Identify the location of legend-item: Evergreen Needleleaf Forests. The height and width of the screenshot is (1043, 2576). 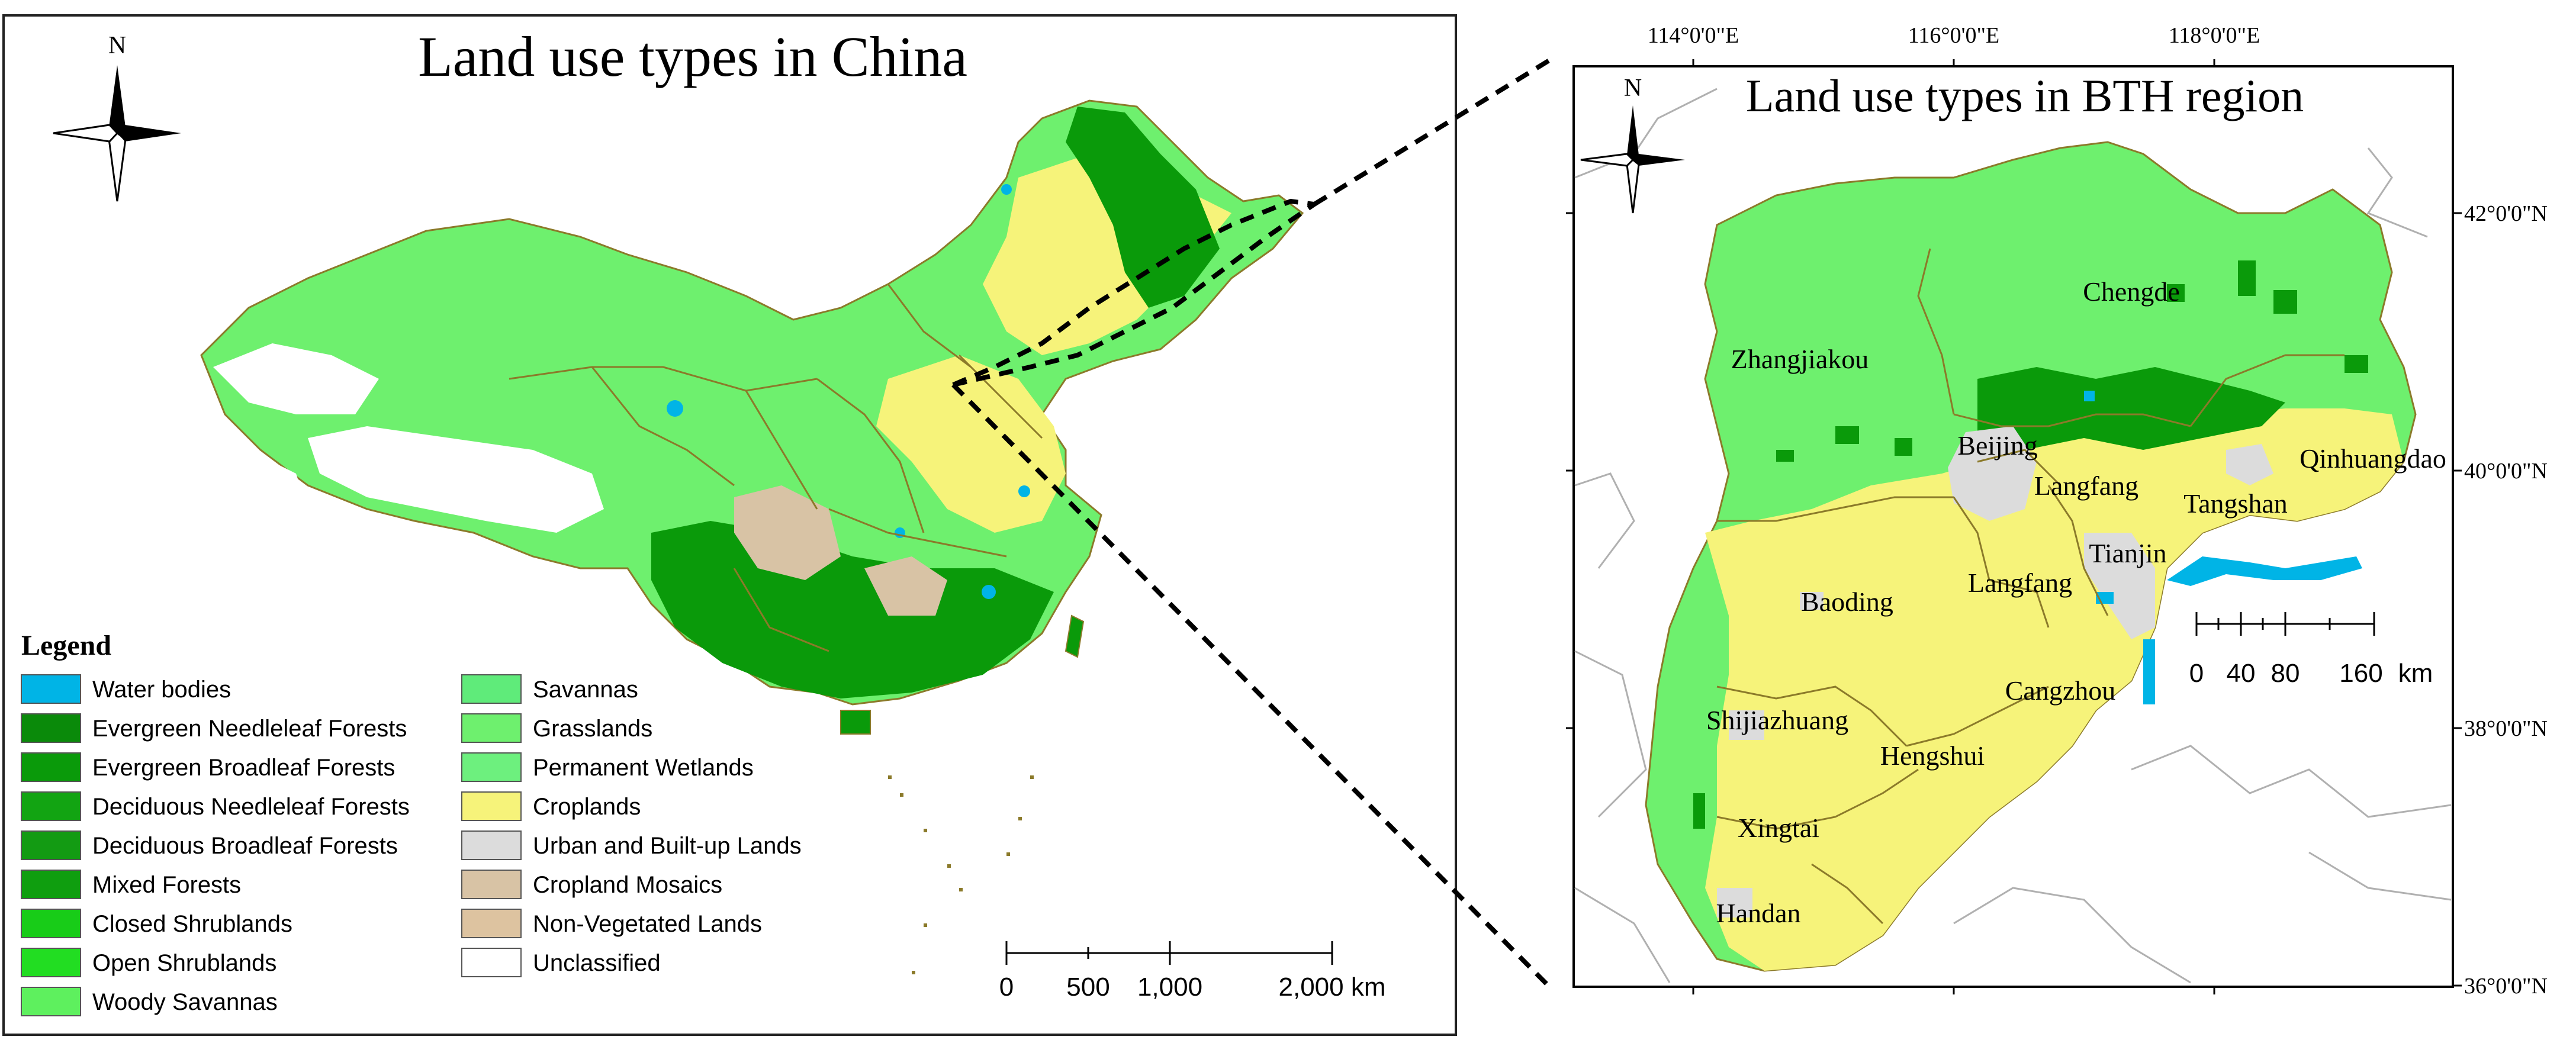
(214, 728).